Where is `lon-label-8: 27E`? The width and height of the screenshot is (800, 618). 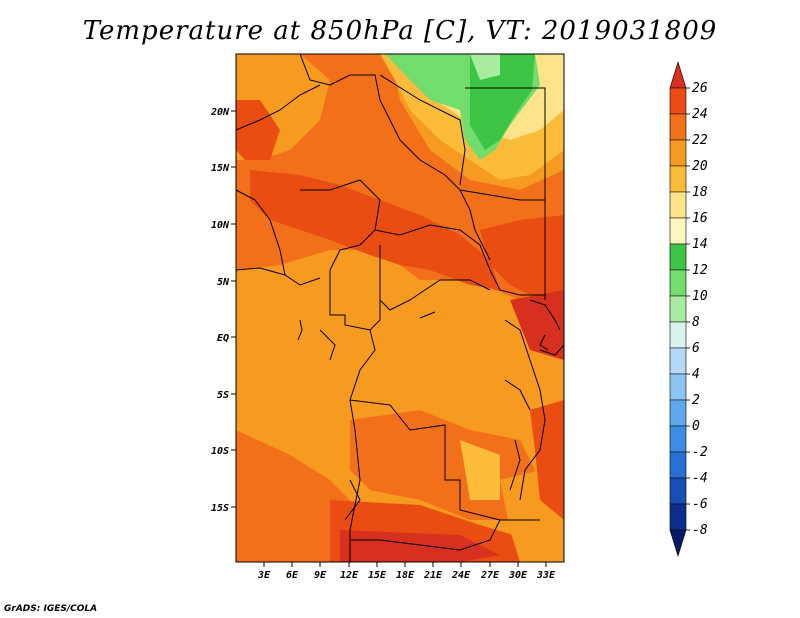 lon-label-8: 27E is located at coordinates (490, 575).